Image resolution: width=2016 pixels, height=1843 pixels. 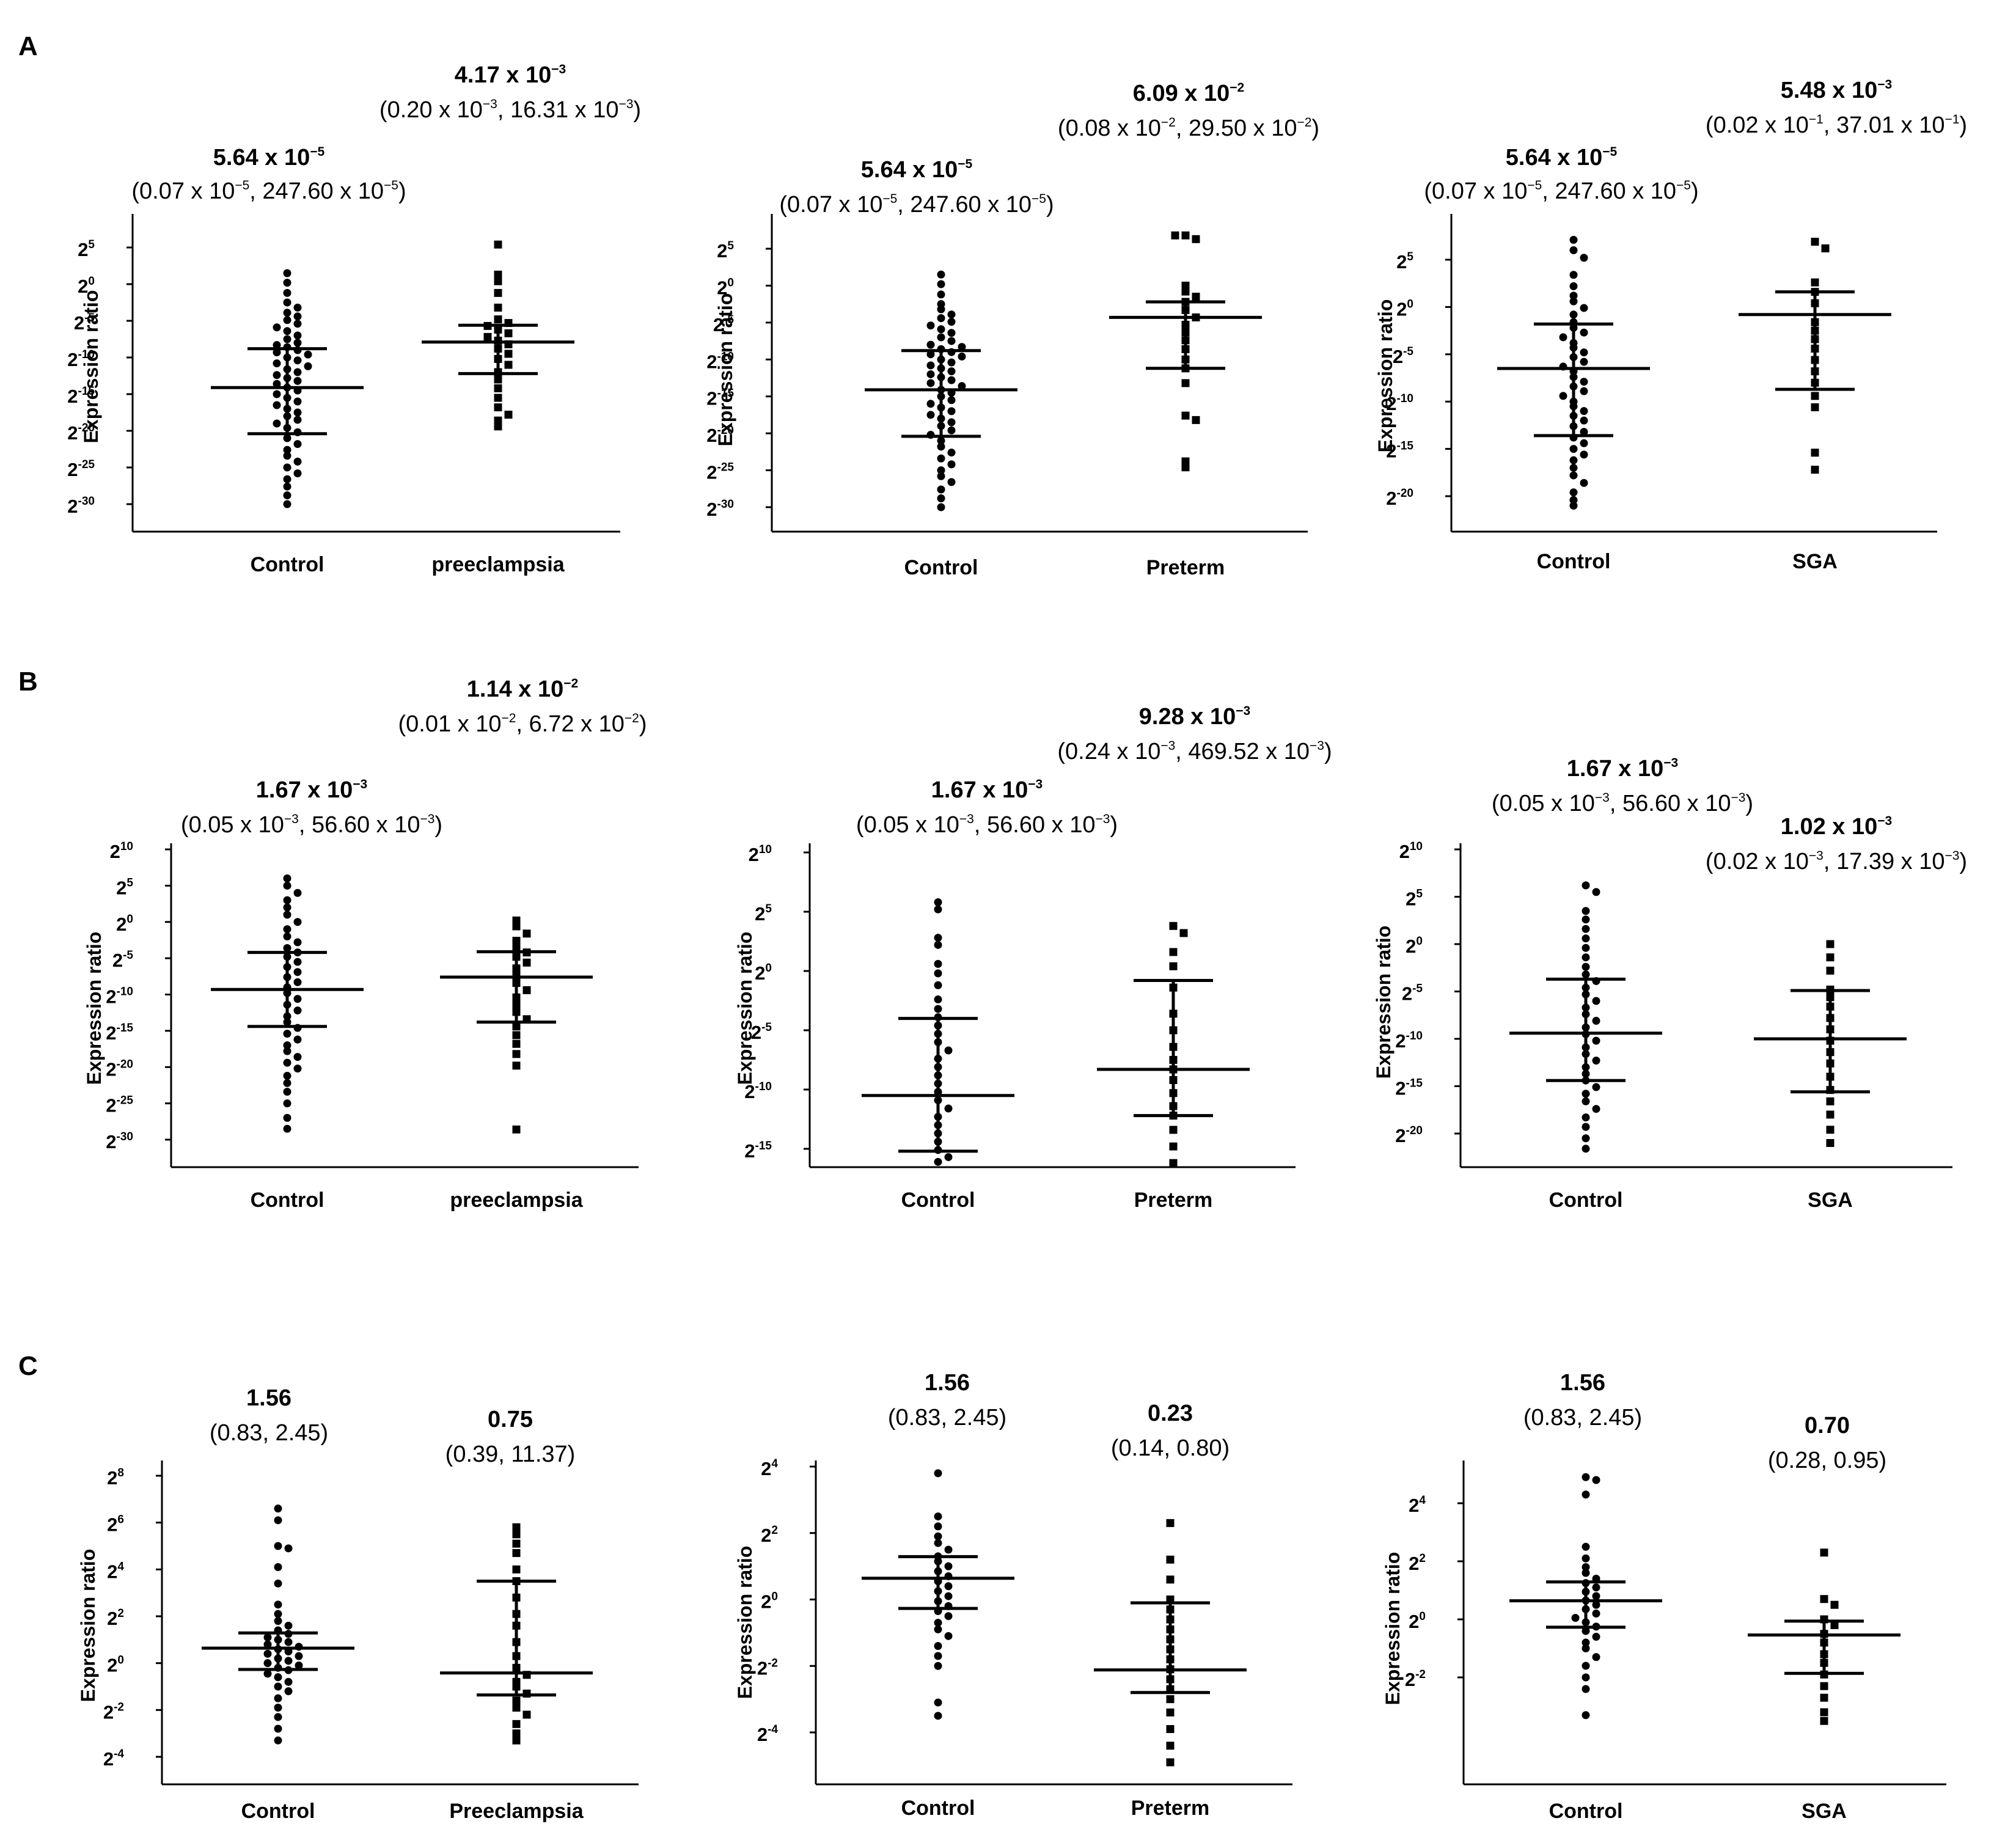 I want to click on y-tick-label: 24, so click(x=1417, y=1505).